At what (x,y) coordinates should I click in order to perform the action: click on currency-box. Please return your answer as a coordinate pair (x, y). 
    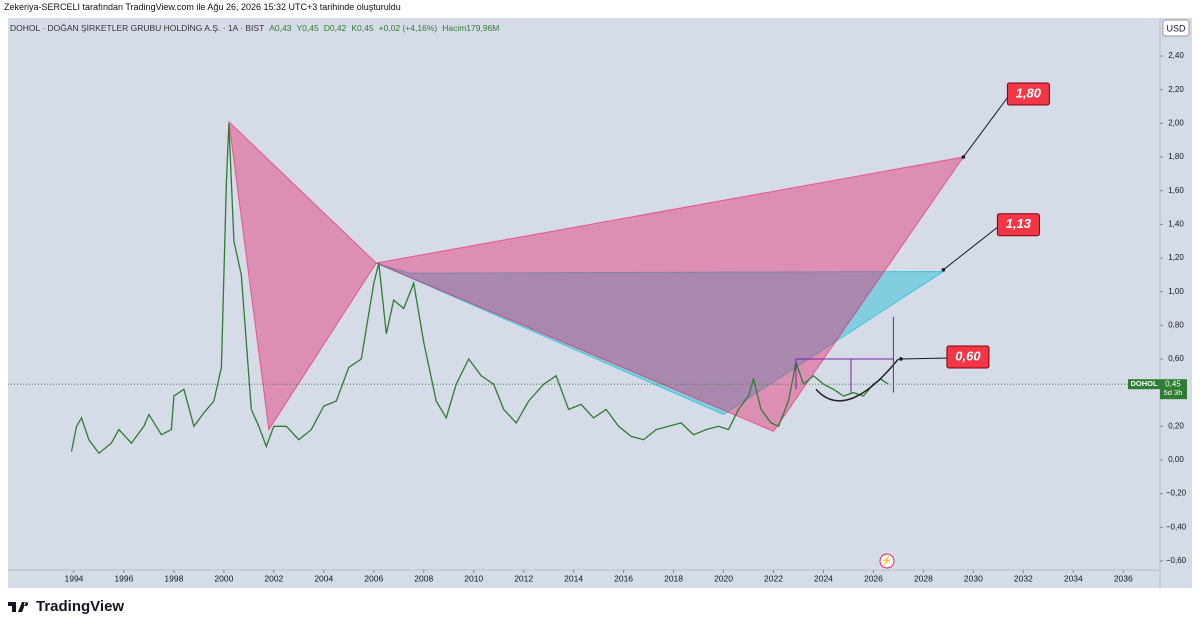
    Looking at the image, I should click on (1176, 28).